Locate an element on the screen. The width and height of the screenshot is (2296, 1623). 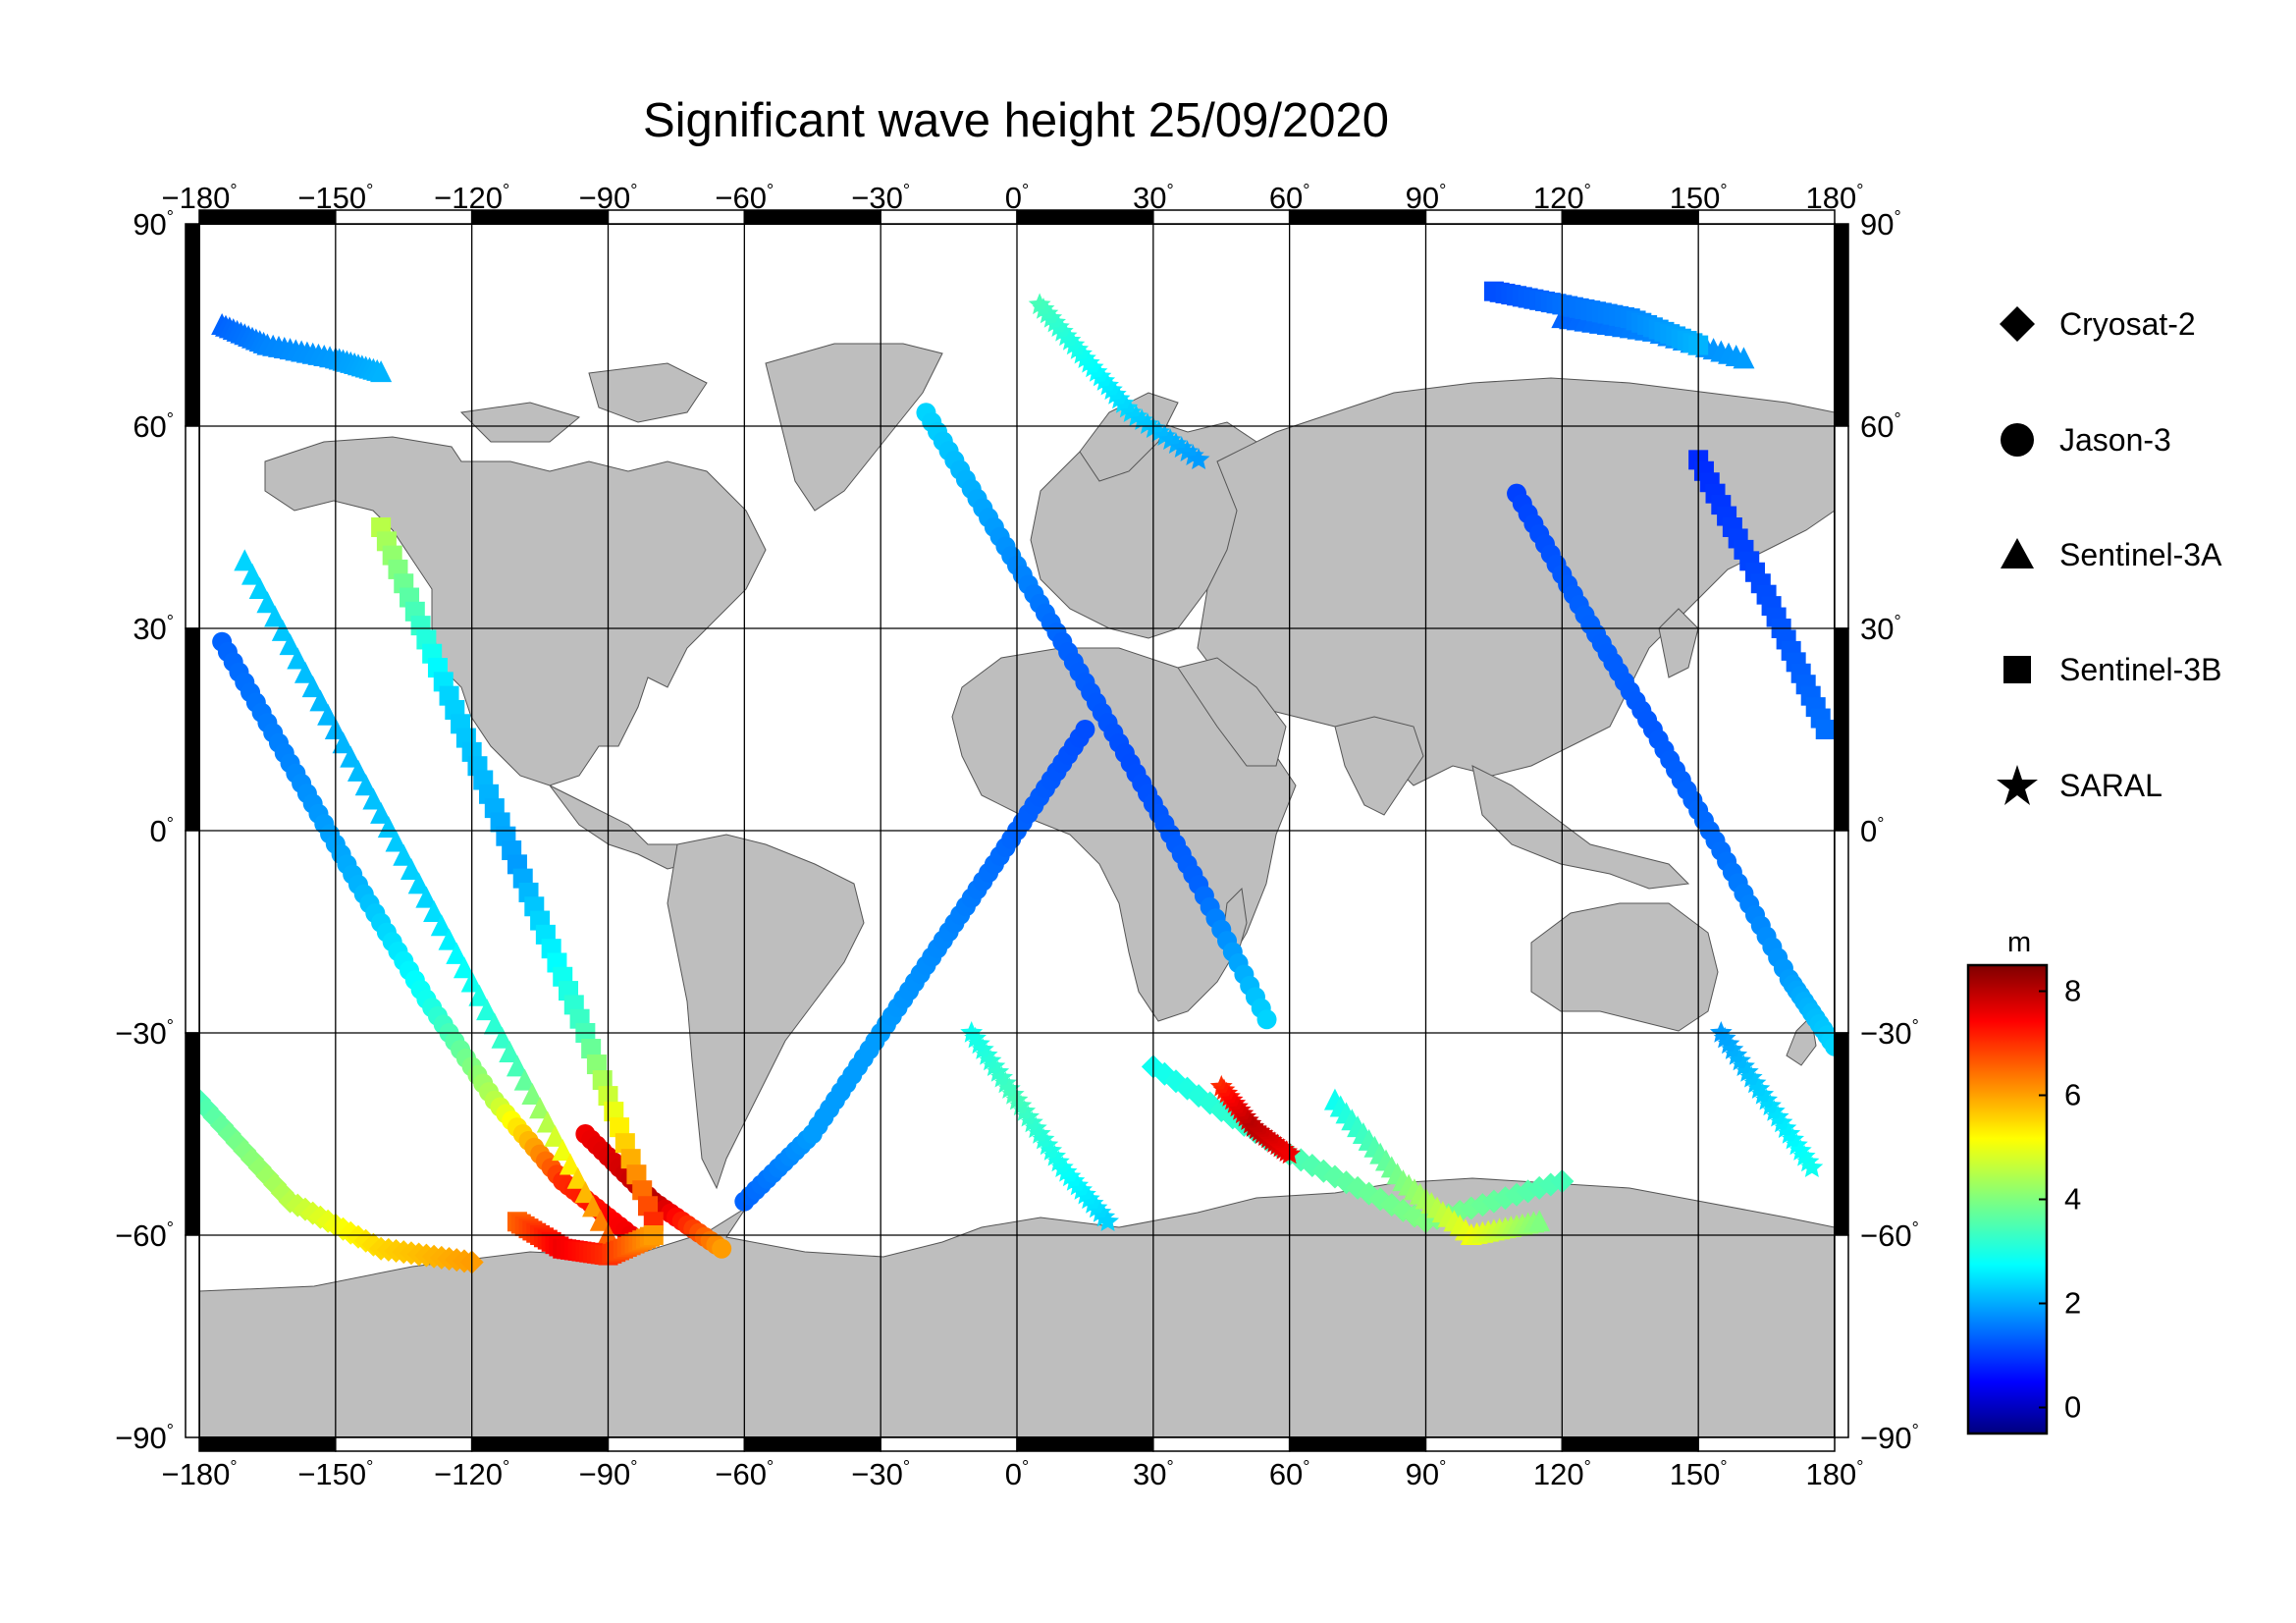
land-arctic-islands is located at coordinates (584, 403).